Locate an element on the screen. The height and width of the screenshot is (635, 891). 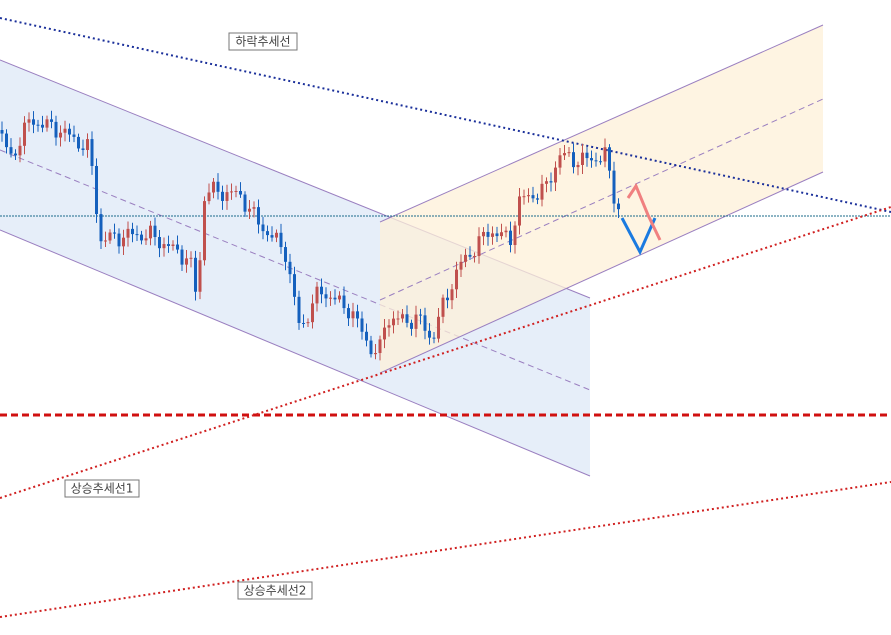
uptrend2-label: 상승추세선2 is located at coordinates (275, 591).